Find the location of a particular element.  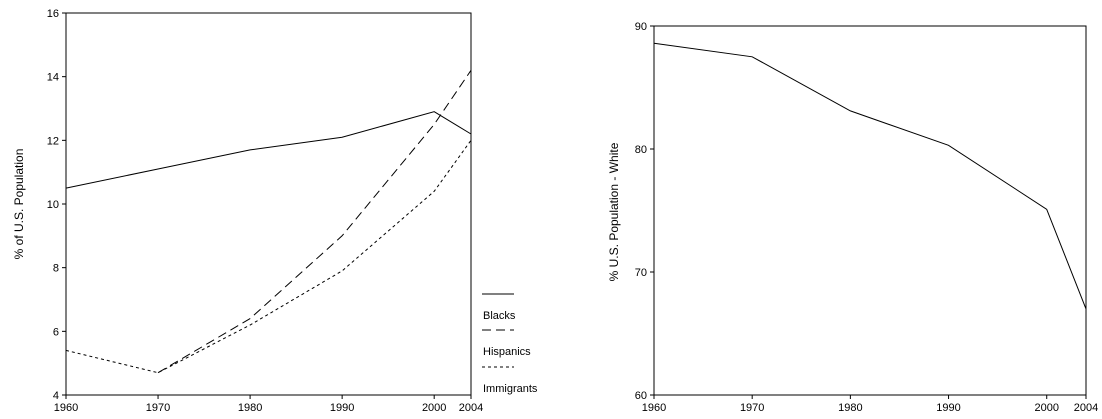

line-blacks is located at coordinates (268, 150).